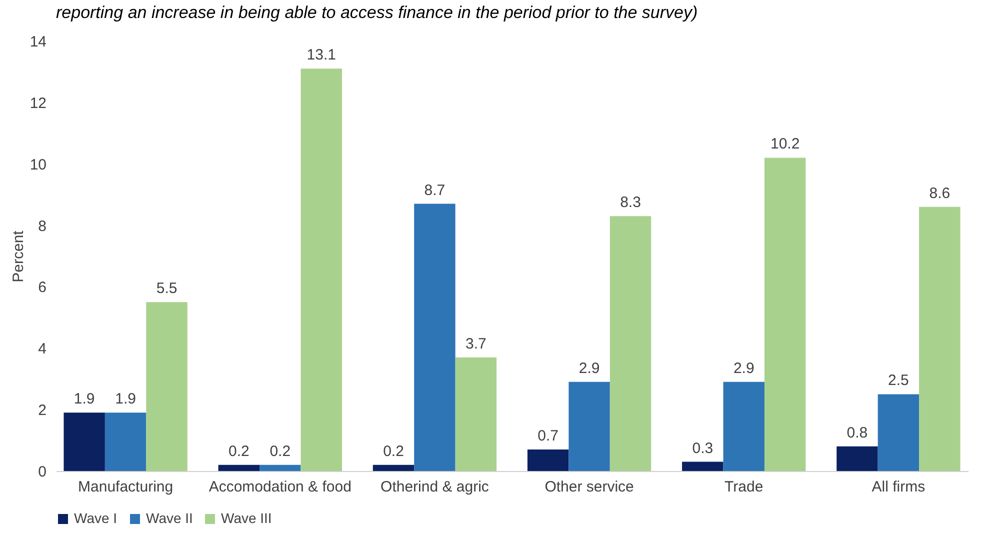 The image size is (983, 534). What do you see at coordinates (246, 518) in the screenshot?
I see `legend-label: Wave III` at bounding box center [246, 518].